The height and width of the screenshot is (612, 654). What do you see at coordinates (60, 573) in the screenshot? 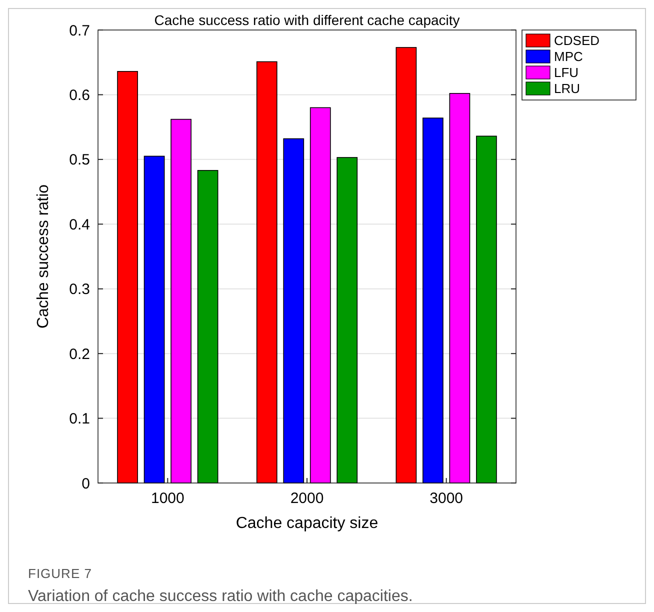
I see `caption: FIGURE 7` at bounding box center [60, 573].